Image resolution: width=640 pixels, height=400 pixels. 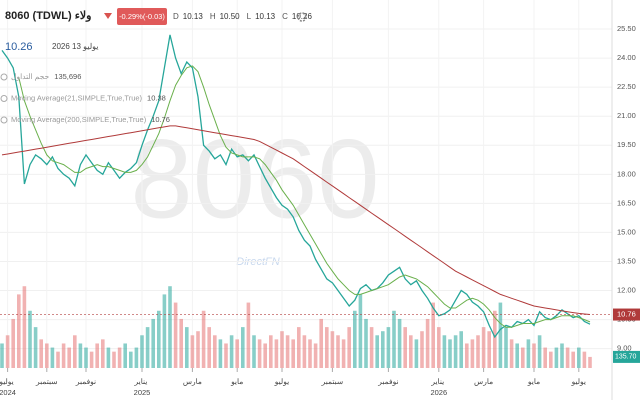 I want to click on ohlc-label: H, so click(x=213, y=16).